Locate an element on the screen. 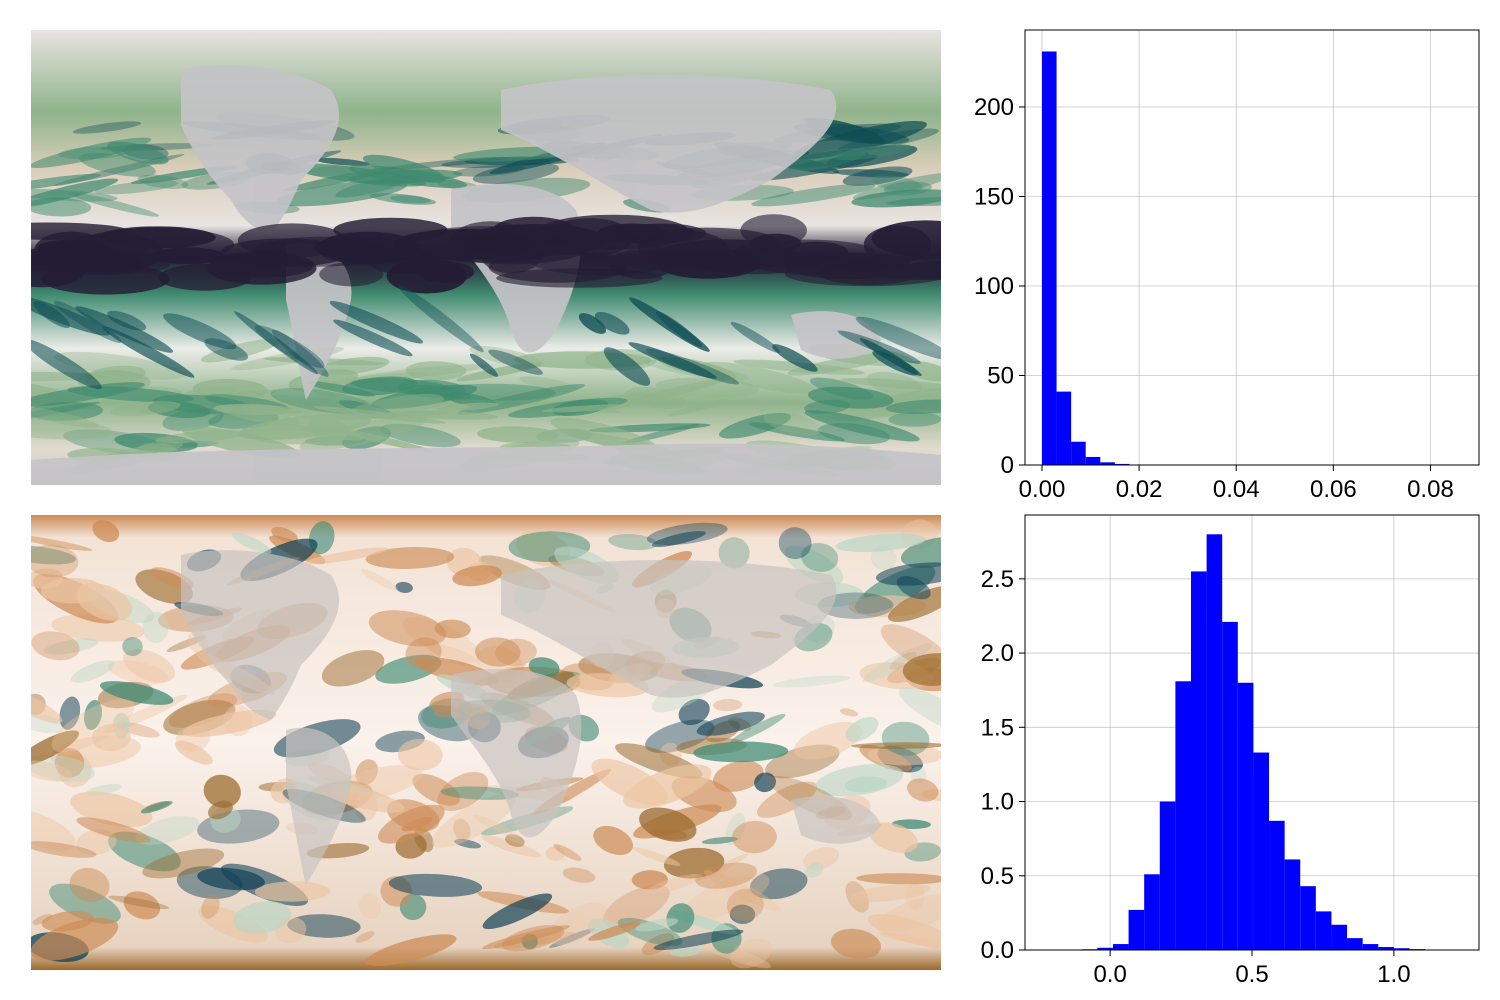 This screenshot has height=1000, width=1500. y-tick-label: 2.5 is located at coordinates (997, 579).